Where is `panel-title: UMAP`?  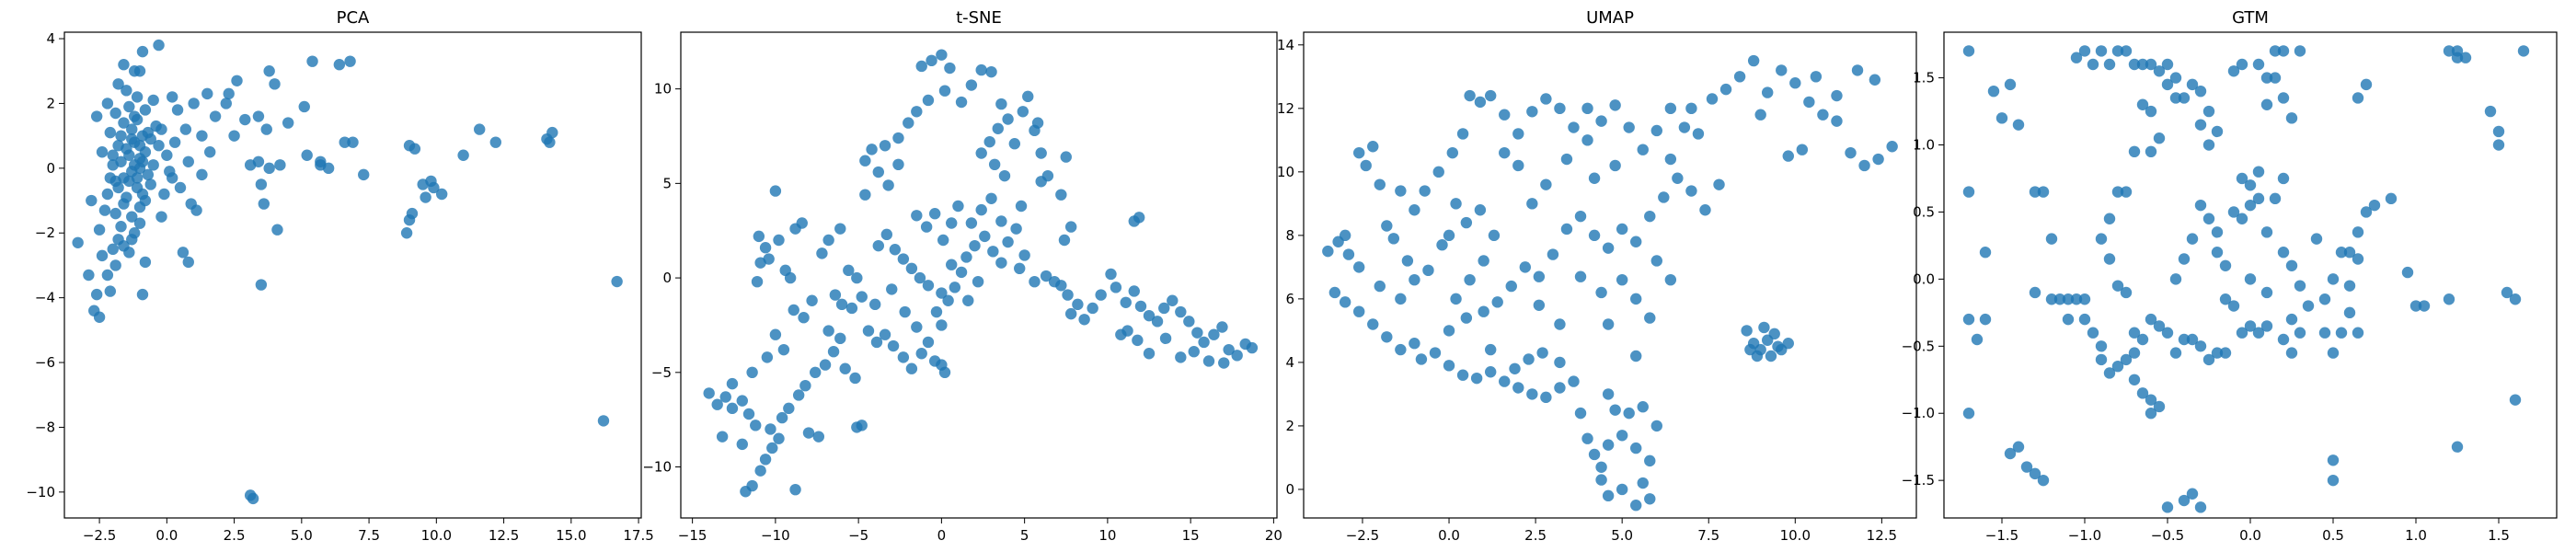 panel-title: UMAP is located at coordinates (1610, 18).